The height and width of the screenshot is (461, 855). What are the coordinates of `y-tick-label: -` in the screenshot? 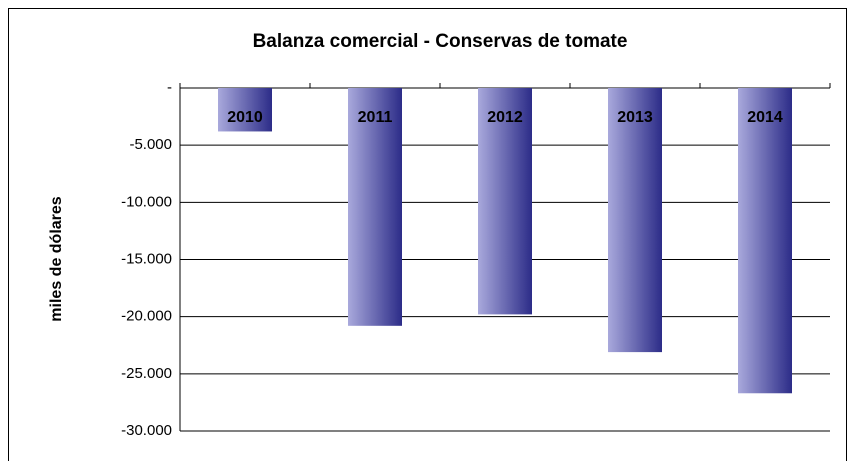 It's located at (169, 87).